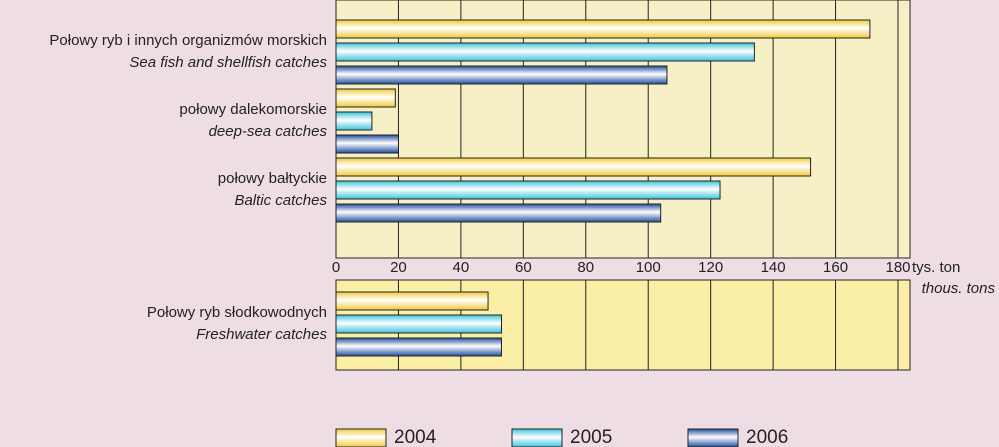 Image resolution: width=999 pixels, height=447 pixels. What do you see at coordinates (228, 62) in the screenshot?
I see `category-label-en: Sea fish and shellfish catches` at bounding box center [228, 62].